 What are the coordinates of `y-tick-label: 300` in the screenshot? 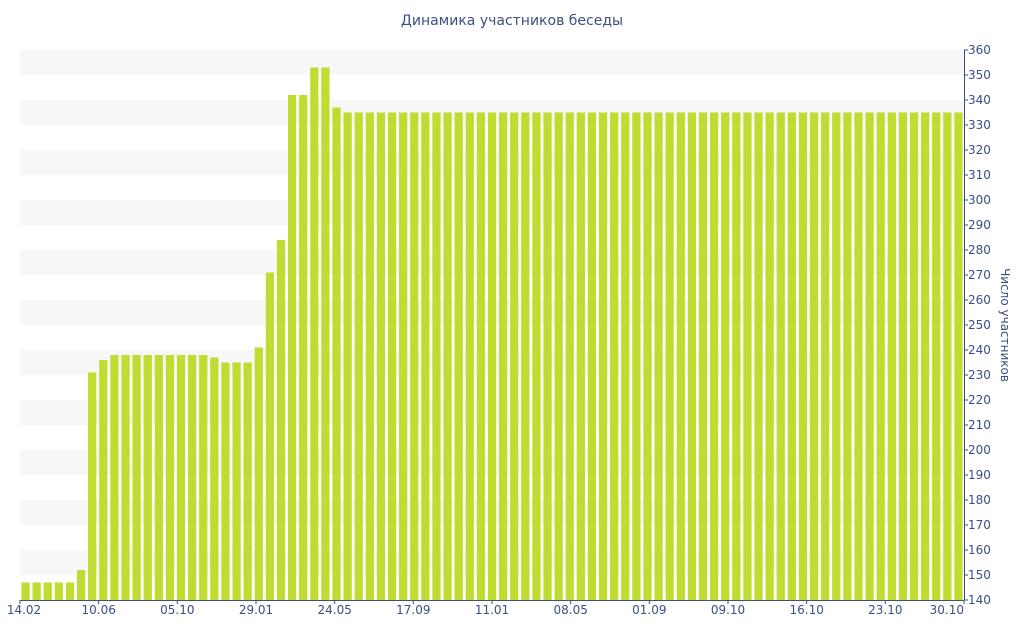 It's located at (979, 200).